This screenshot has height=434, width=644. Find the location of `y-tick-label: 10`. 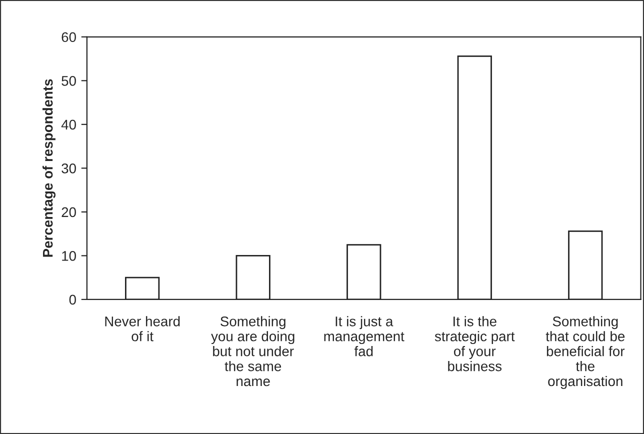

y-tick-label: 10 is located at coordinates (69, 256).